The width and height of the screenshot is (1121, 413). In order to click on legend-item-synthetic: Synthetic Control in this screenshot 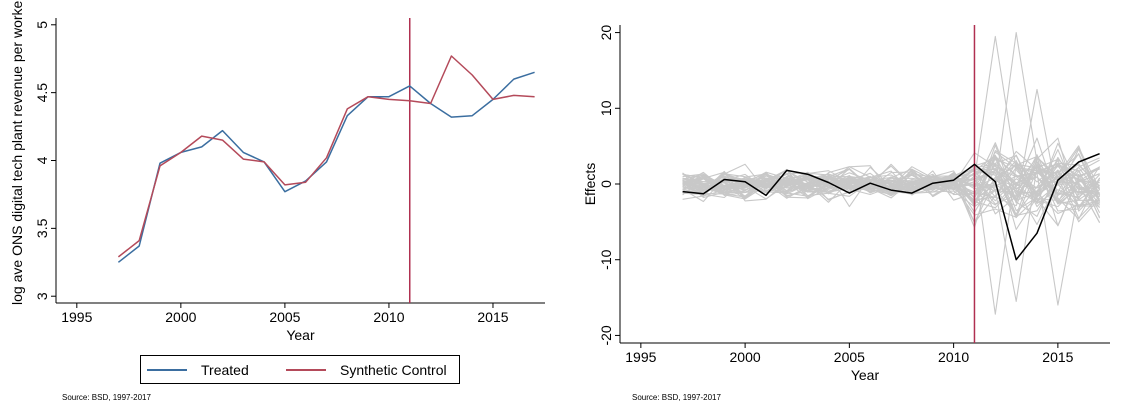, I will do `click(366, 369)`.